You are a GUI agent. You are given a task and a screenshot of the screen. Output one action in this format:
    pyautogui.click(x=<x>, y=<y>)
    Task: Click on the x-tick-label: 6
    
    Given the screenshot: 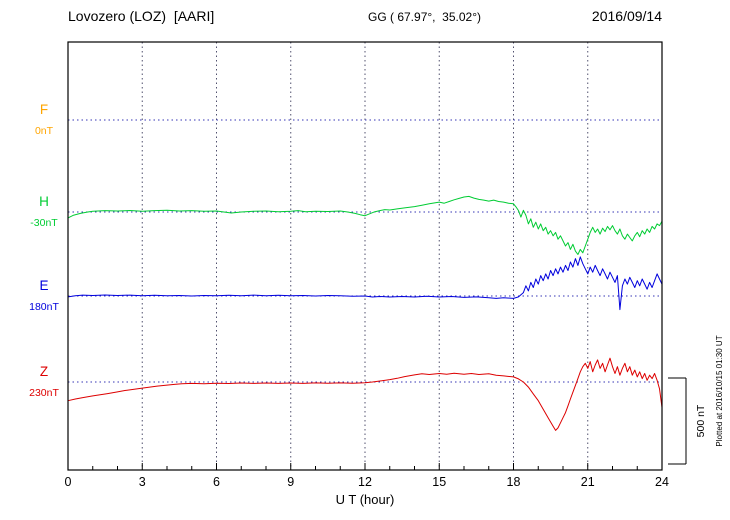 What is the action you would take?
    pyautogui.click(x=216, y=482)
    